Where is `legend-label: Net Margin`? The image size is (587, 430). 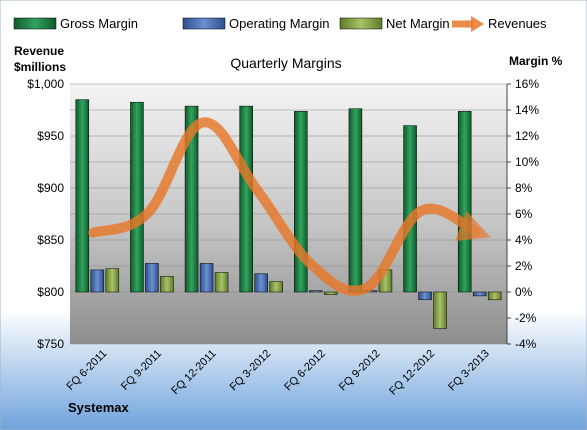 legend-label: Net Margin is located at coordinates (418, 23).